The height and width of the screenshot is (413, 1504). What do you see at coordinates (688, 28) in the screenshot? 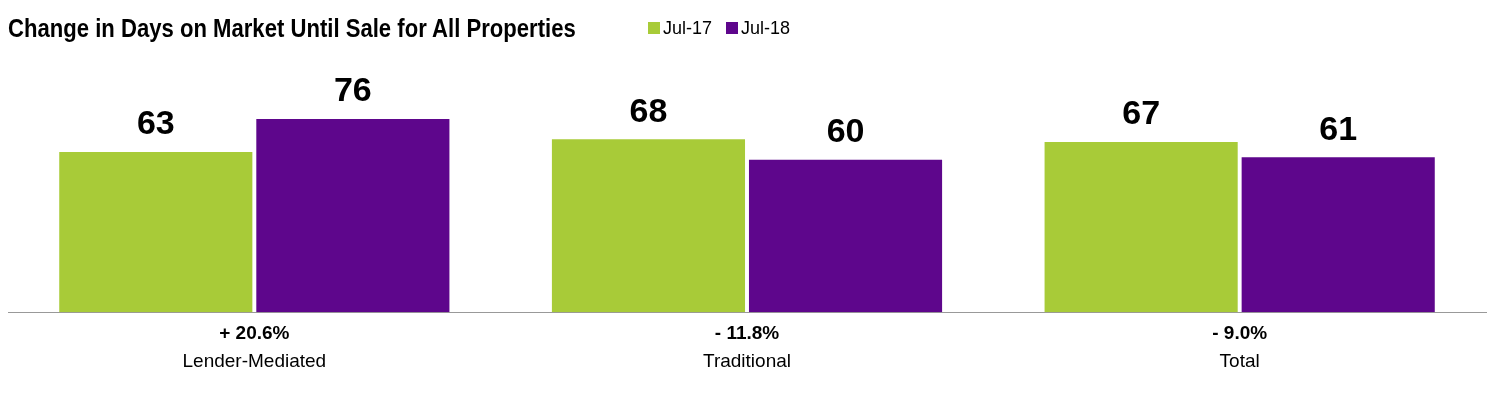
I see `legend-label: Jul-17` at bounding box center [688, 28].